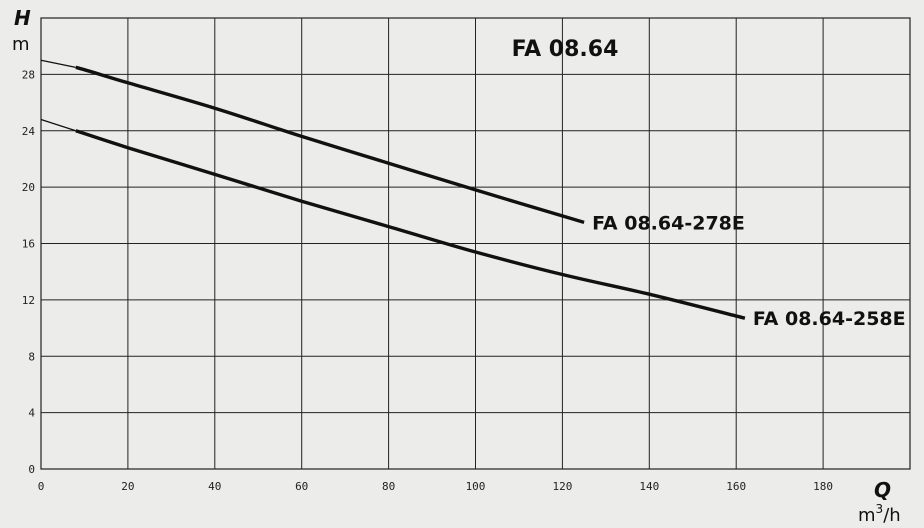 This screenshot has width=924, height=528. What do you see at coordinates (736, 486) in the screenshot?
I see `x-tick-label: 160` at bounding box center [736, 486].